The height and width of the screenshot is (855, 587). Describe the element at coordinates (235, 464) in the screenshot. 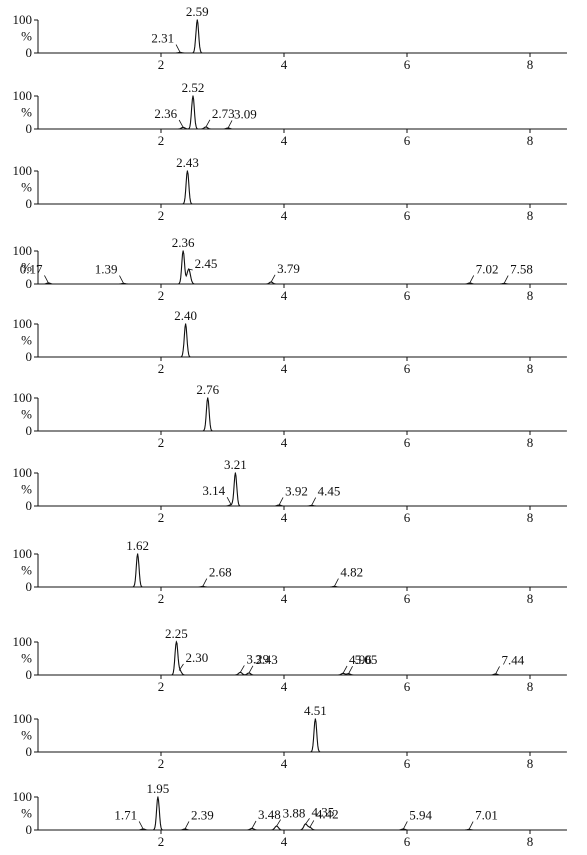

I see `peak-label: 3.21` at that location.